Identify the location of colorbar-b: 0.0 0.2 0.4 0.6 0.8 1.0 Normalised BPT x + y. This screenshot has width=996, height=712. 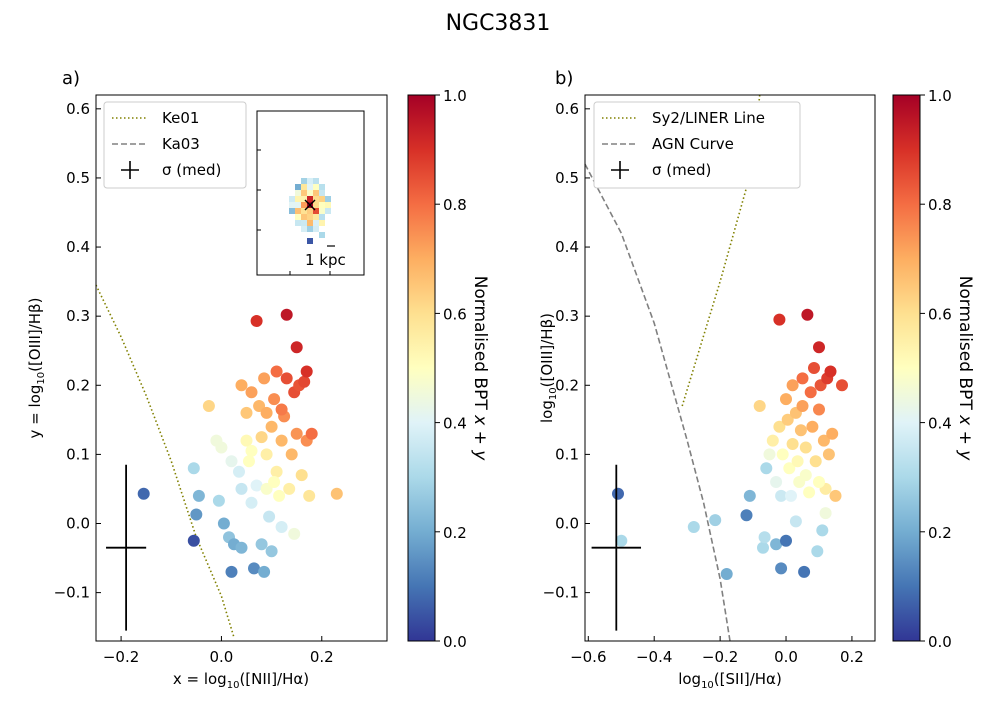
(933, 369).